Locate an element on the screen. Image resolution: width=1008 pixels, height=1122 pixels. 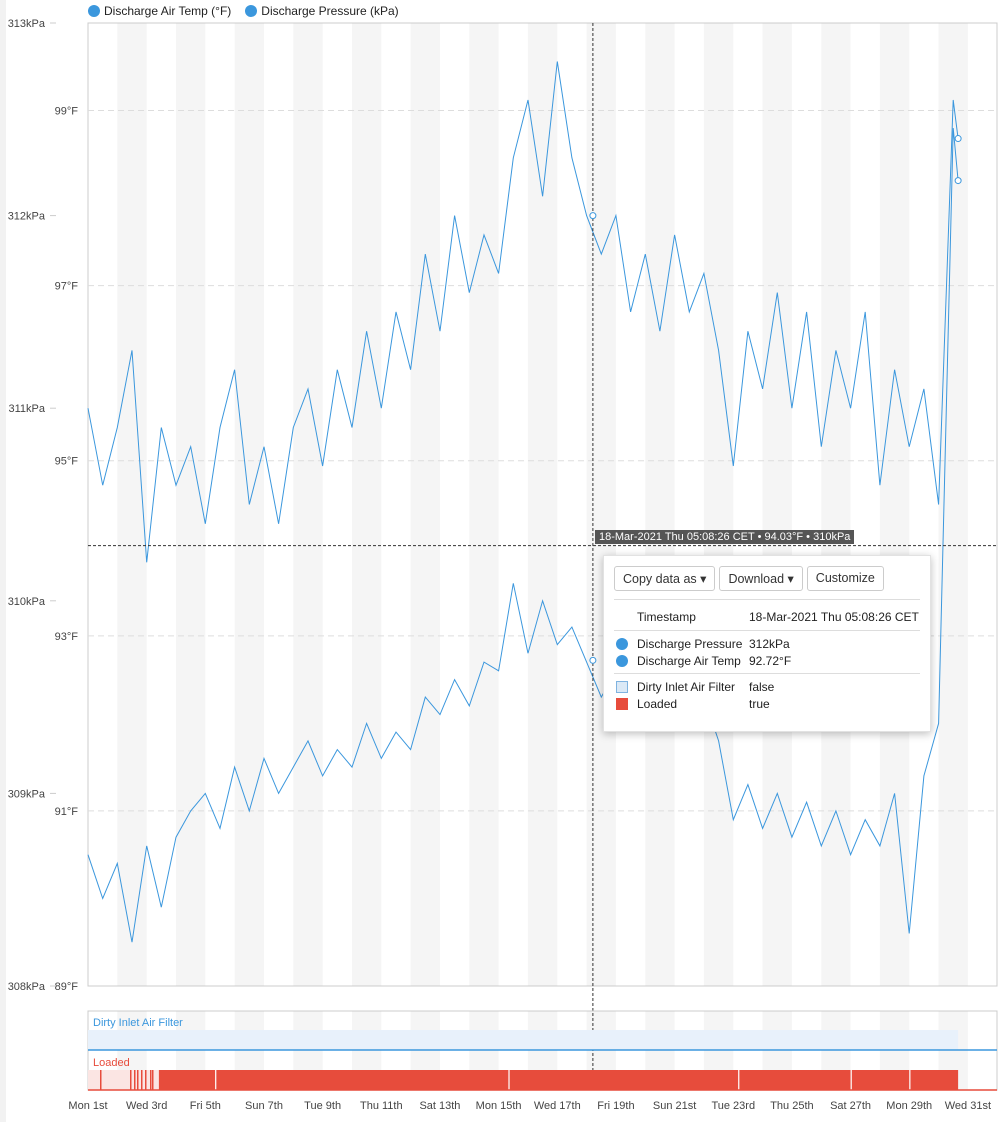
copy-data-label: Copy data as is located at coordinates (660, 579).